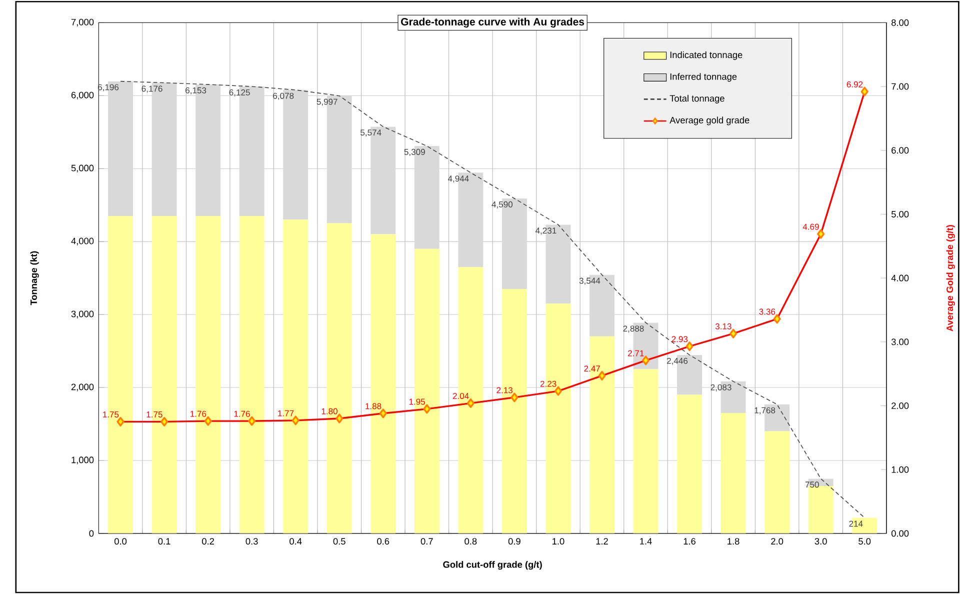 Image resolution: width=961 pixels, height=594 pixels. Describe the element at coordinates (703, 77) in the screenshot. I see `legend-label: Inferred tonnage` at that location.